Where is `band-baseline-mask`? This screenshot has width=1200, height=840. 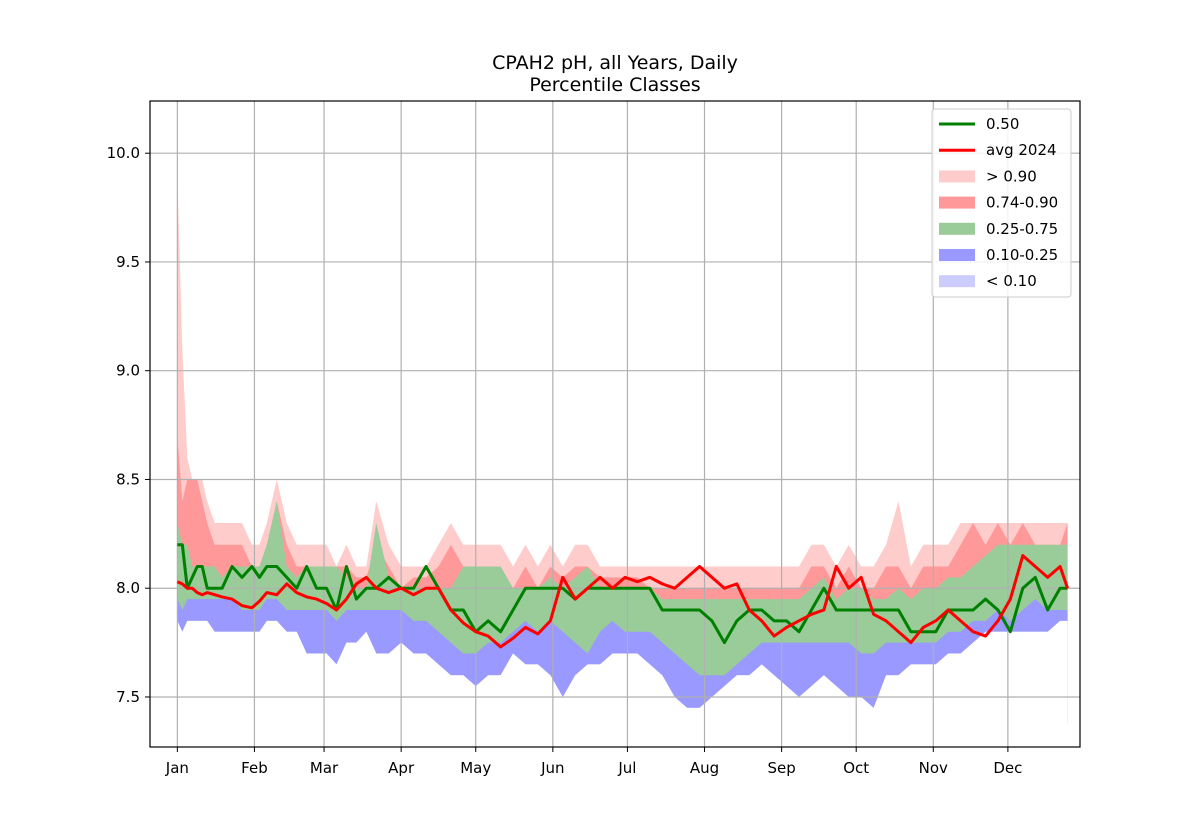 band-baseline-mask is located at coordinates (622, 683).